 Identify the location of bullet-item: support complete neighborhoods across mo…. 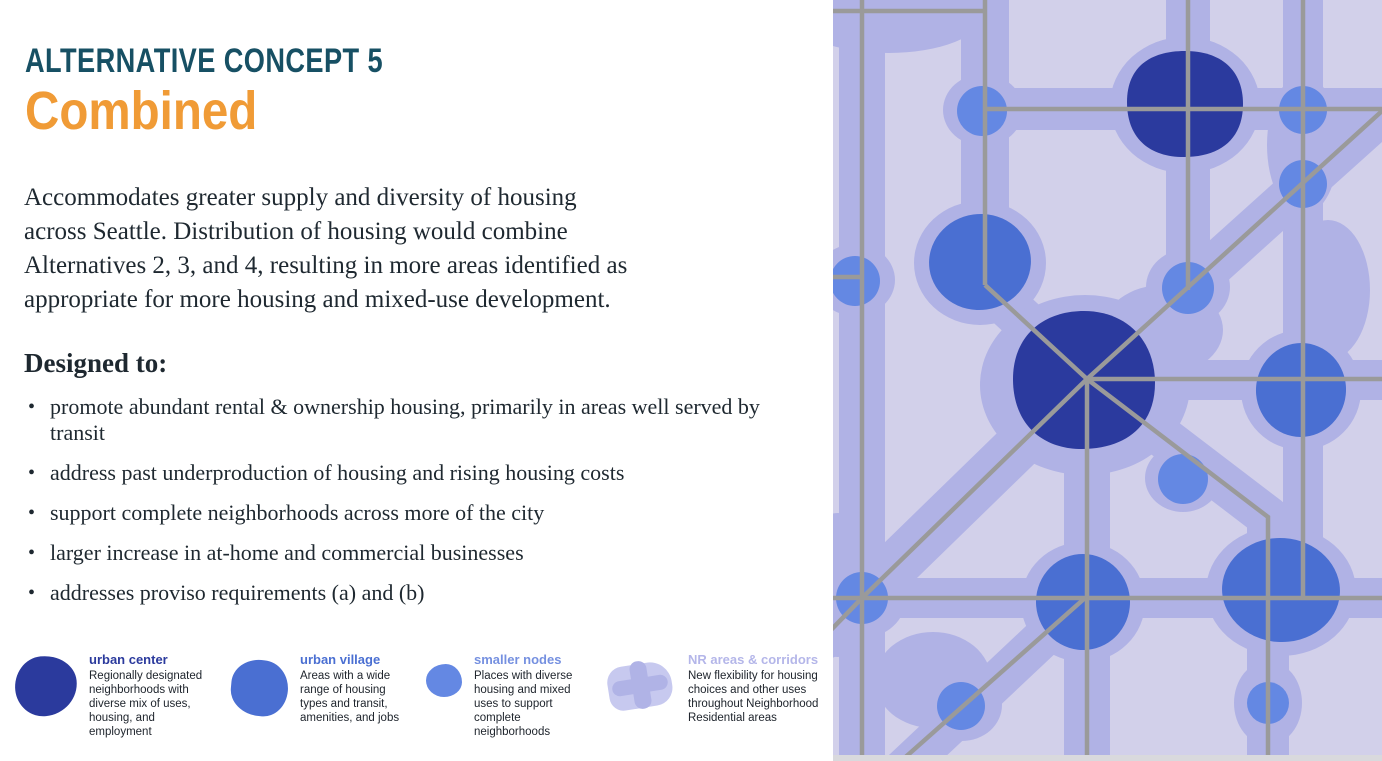
(394, 513).